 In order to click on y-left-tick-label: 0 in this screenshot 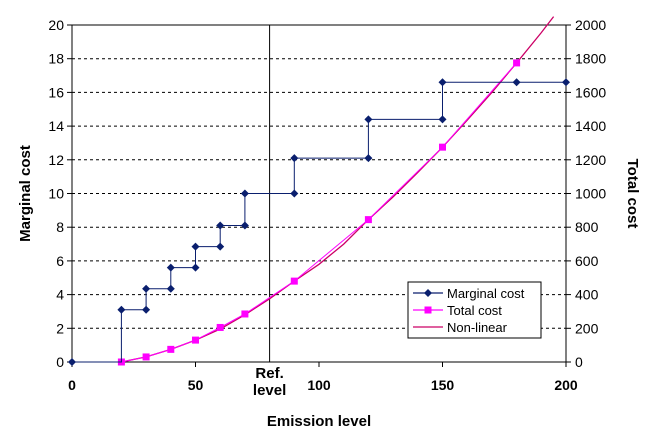, I will do `click(60, 362)`.